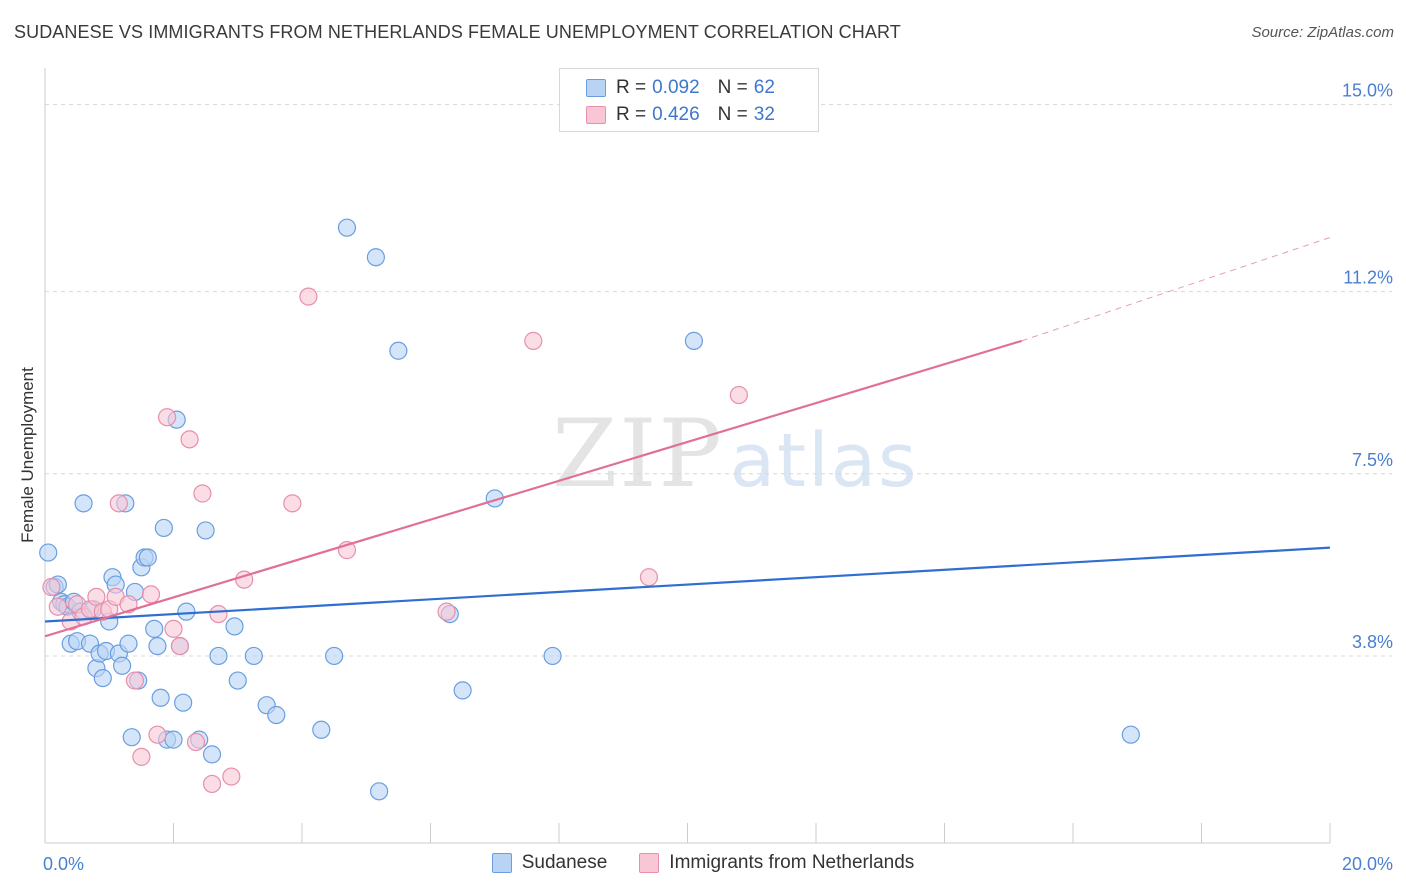 The width and height of the screenshot is (1406, 892). What do you see at coordinates (564, 862) in the screenshot?
I see `legend-label-sudanese: Sudanese` at bounding box center [564, 862].